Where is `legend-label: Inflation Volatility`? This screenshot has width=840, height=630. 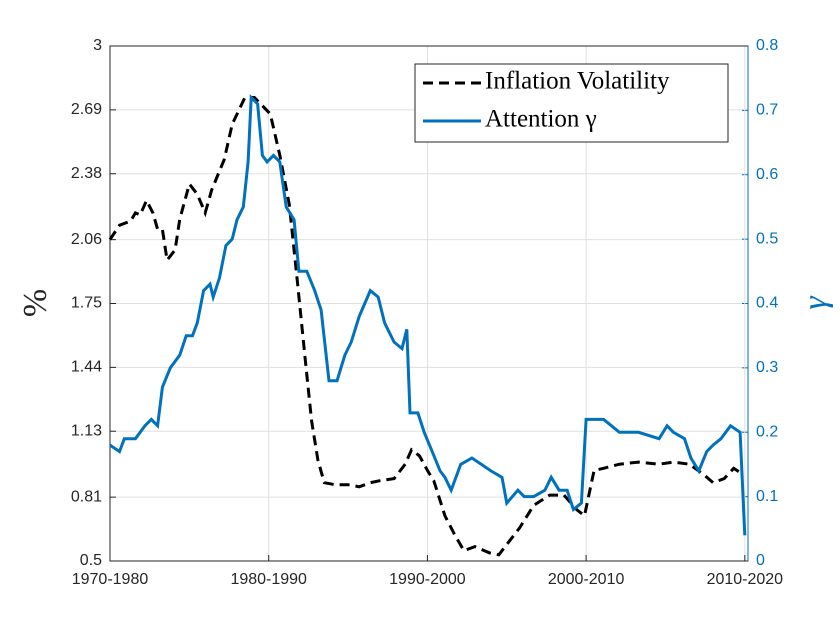 legend-label: Inflation Volatility is located at coordinates (577, 81).